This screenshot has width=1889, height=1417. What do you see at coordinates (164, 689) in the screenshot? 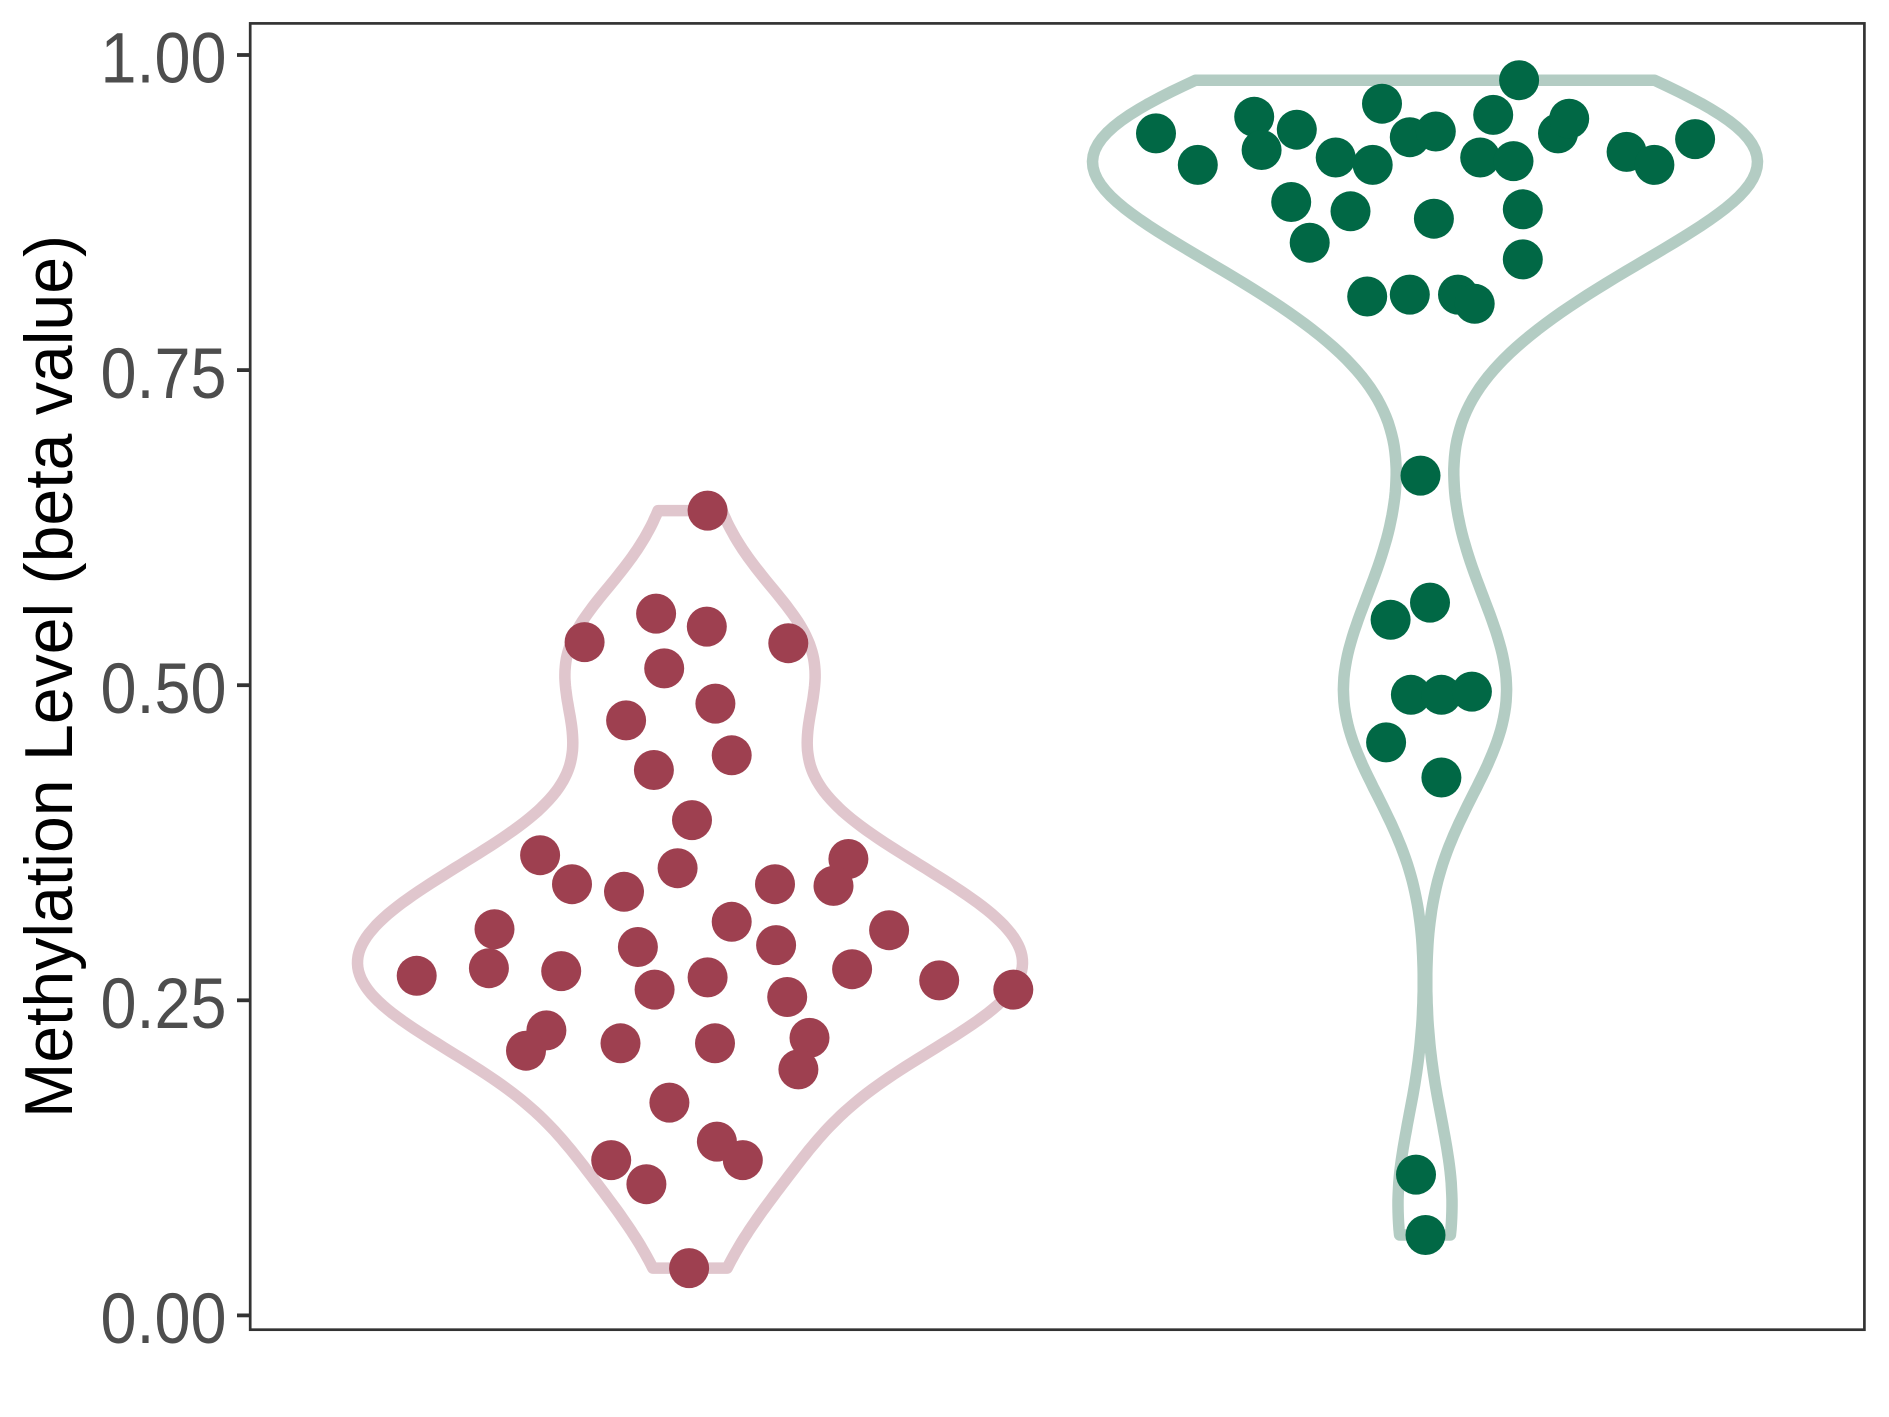
I see `svg-text: 0.50` at bounding box center [164, 689].